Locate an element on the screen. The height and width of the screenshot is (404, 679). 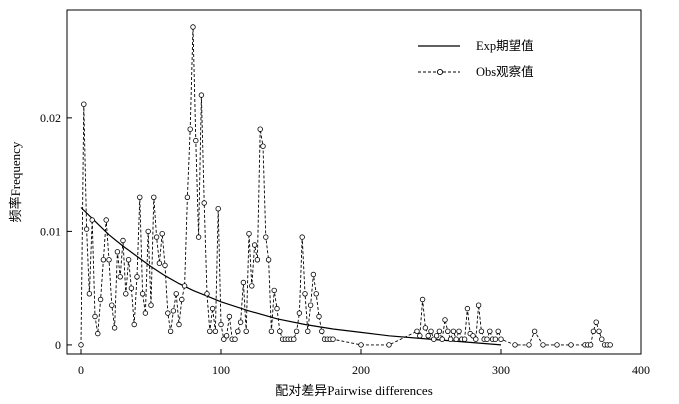
x-axis-label: 配对差异Pairwise differences is located at coordinates (354, 390).